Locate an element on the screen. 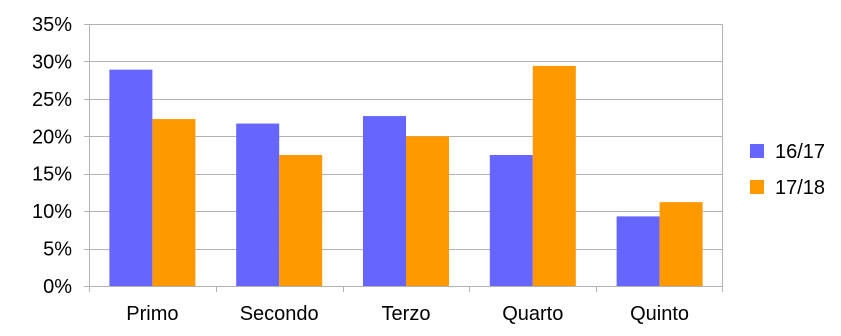  y-tick-label: 35% is located at coordinates (52, 25).